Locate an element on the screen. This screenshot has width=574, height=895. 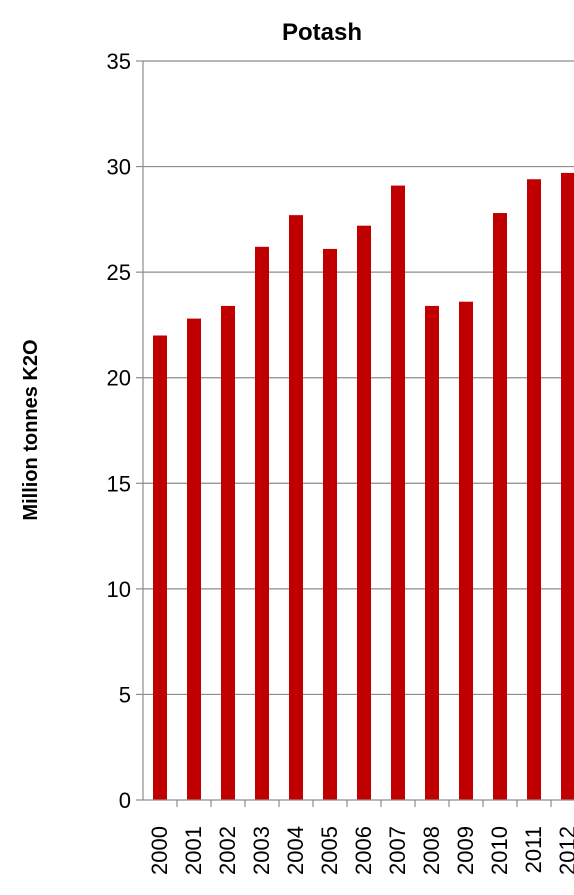
y-tick-label: 20 is located at coordinates (119, 378).